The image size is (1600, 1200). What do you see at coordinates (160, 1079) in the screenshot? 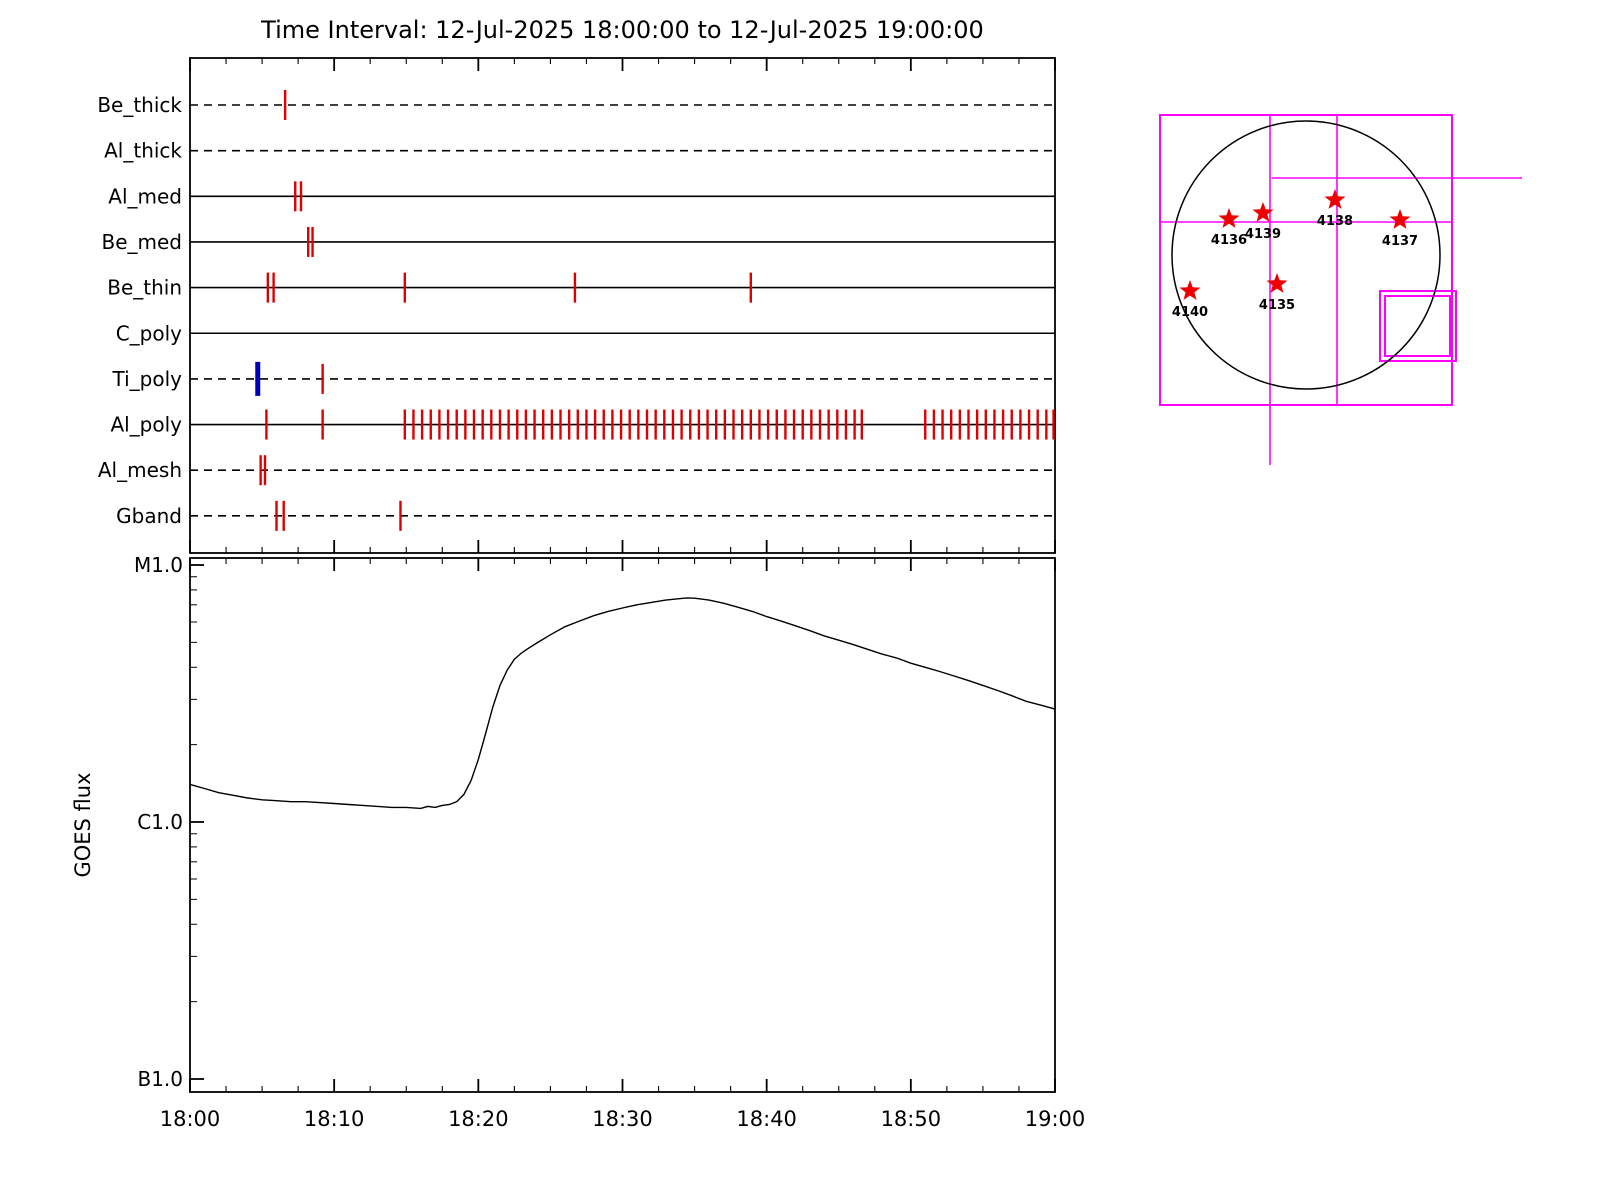
I see `y-tick-label: B1.0` at bounding box center [160, 1079].